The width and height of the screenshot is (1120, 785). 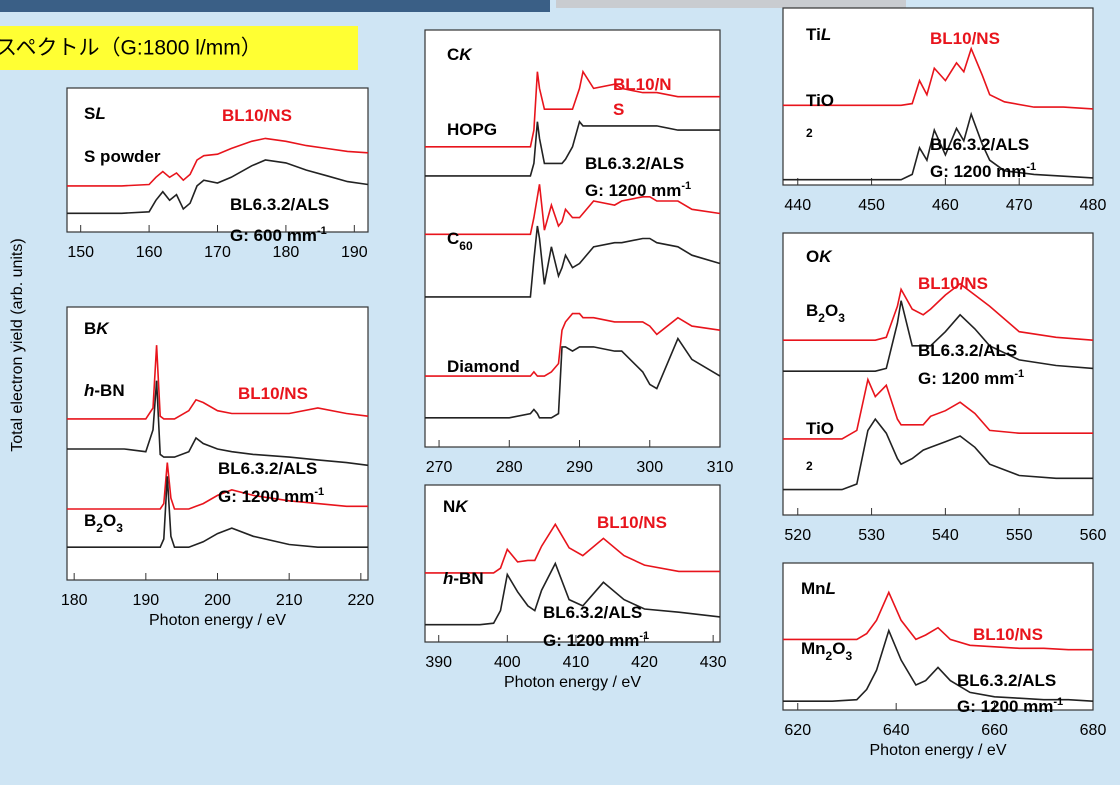 What do you see at coordinates (797, 730) in the screenshot?
I see `x-tick-label: 620` at bounding box center [797, 730].